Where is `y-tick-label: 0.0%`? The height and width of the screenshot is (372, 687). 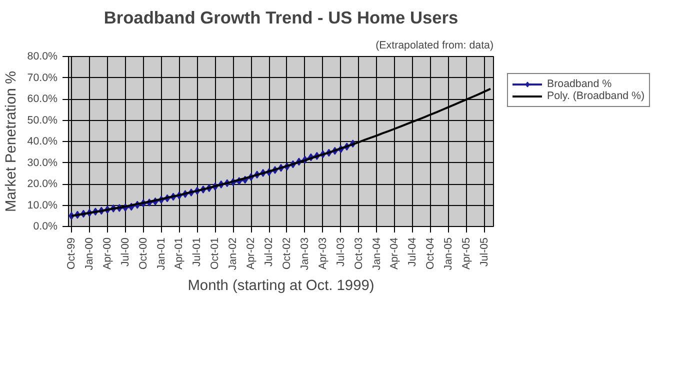
y-tick-label: 0.0% is located at coordinates (45, 226).